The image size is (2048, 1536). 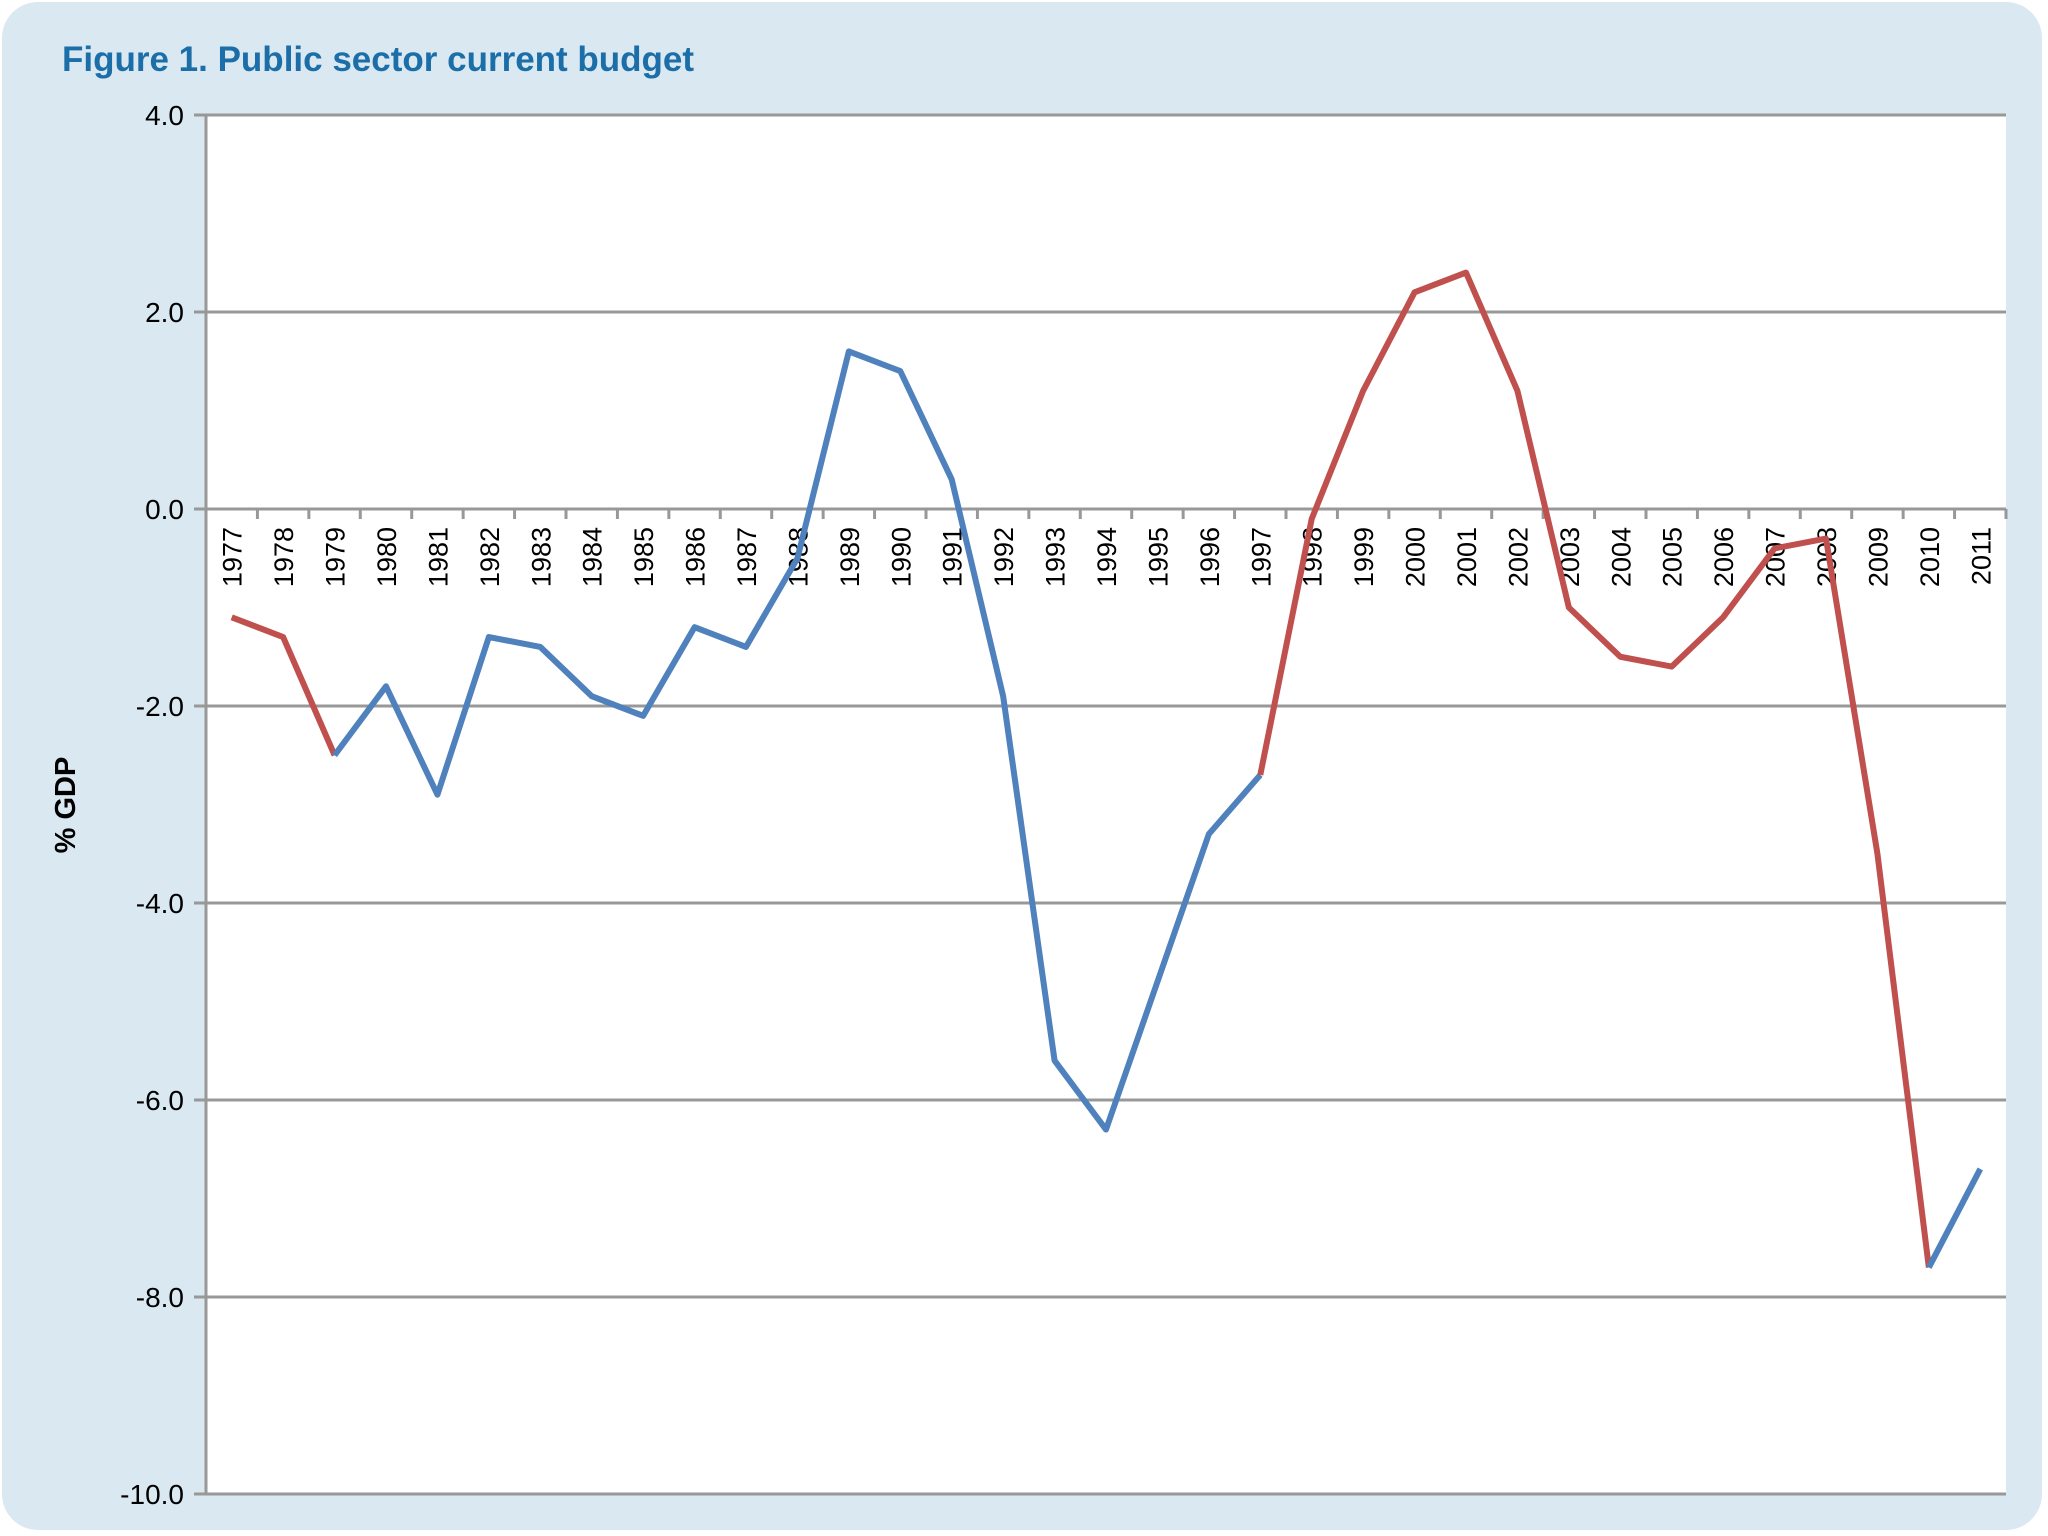 What do you see at coordinates (696, 557) in the screenshot?
I see `x-tick-label: 1986` at bounding box center [696, 557].